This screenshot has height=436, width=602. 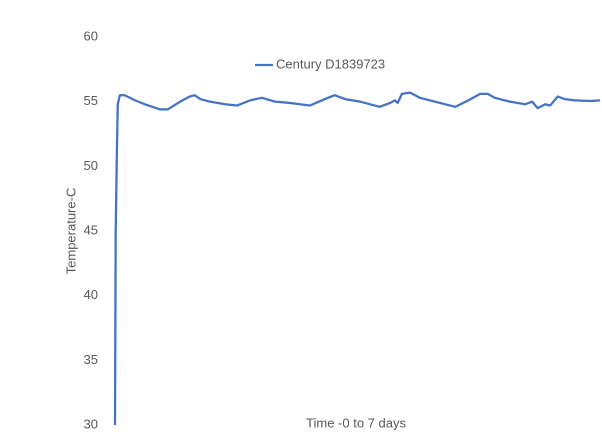 What do you see at coordinates (91, 359) in the screenshot?
I see `y-tick-label: 35` at bounding box center [91, 359].